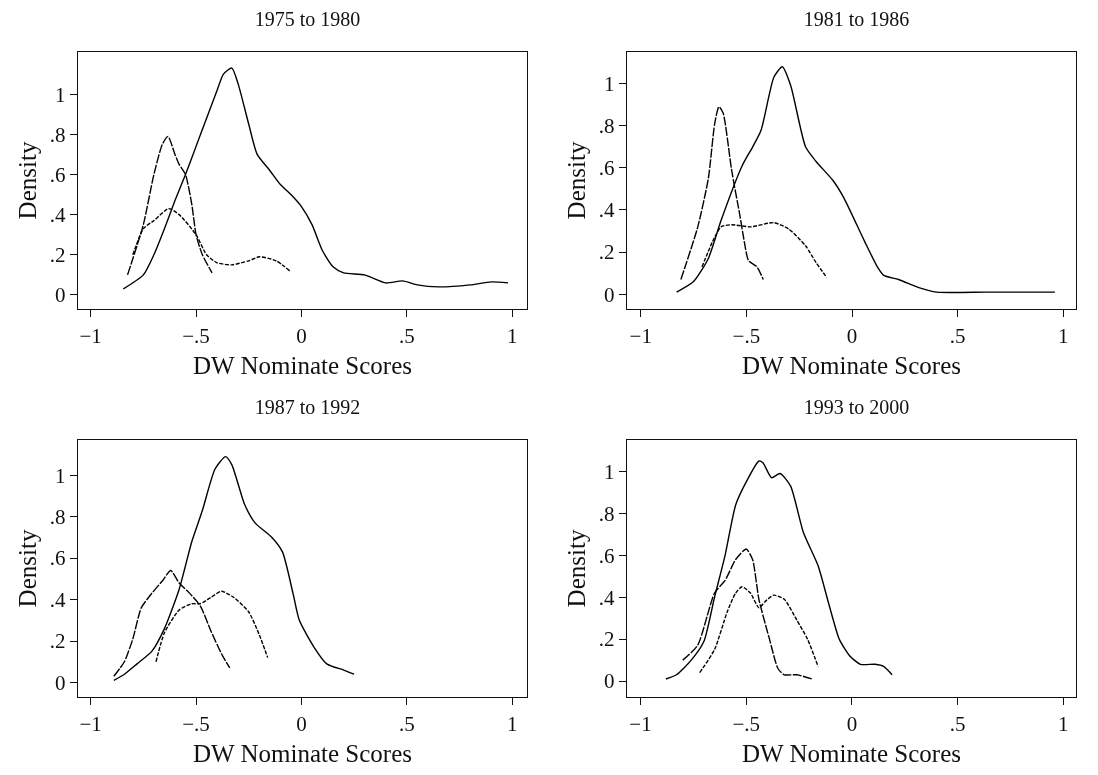 The height and width of the screenshot is (775, 1098). Describe the element at coordinates (307, 406) in the screenshot. I see `chart-title: 1987 to 1992` at that location.